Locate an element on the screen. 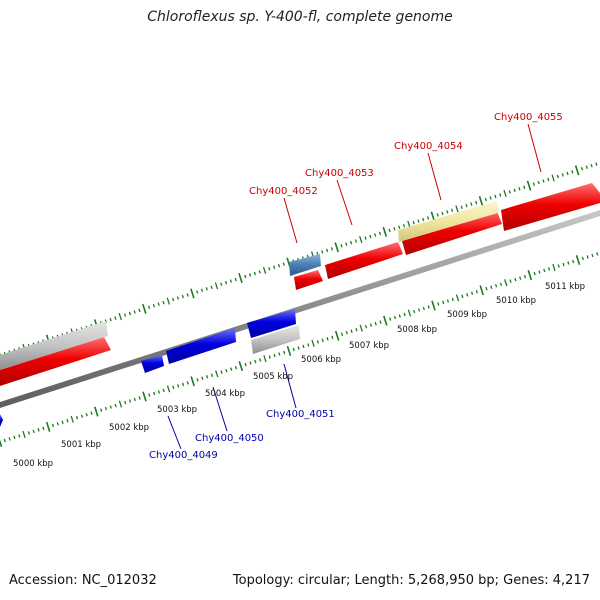 Image resolution: width=600 pixels, height=600 pixels. label-chy400-4052: Chy400_4052 is located at coordinates (283, 191).